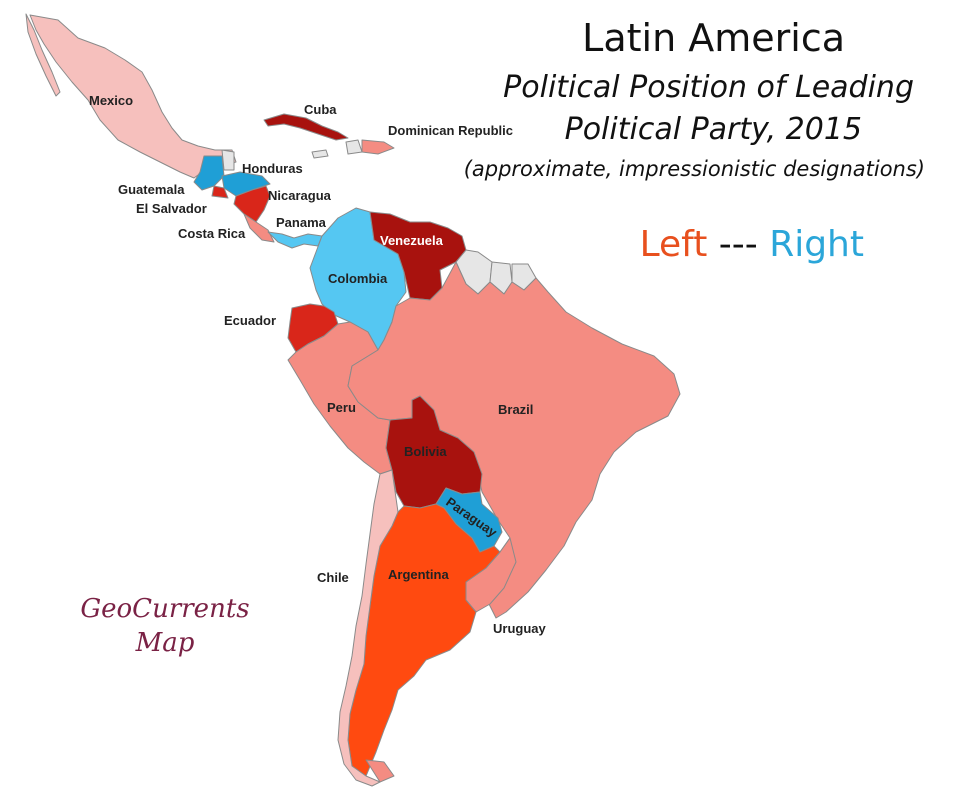  Describe the element at coordinates (165, 609) in the screenshot. I see `credit-line1: GeoCurrents` at that location.